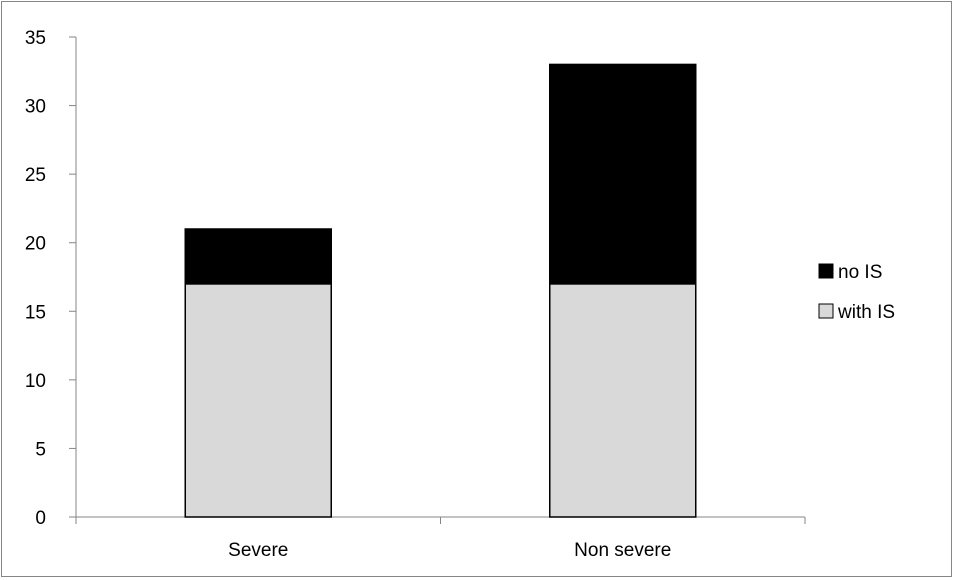  I want to click on x-tick-label: Non severe, so click(622, 550).